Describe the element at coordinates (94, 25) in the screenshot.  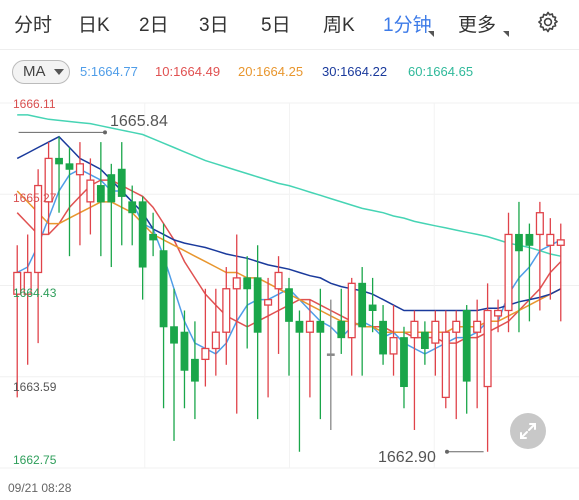
I see `tab-daily-k: 日K` at that location.